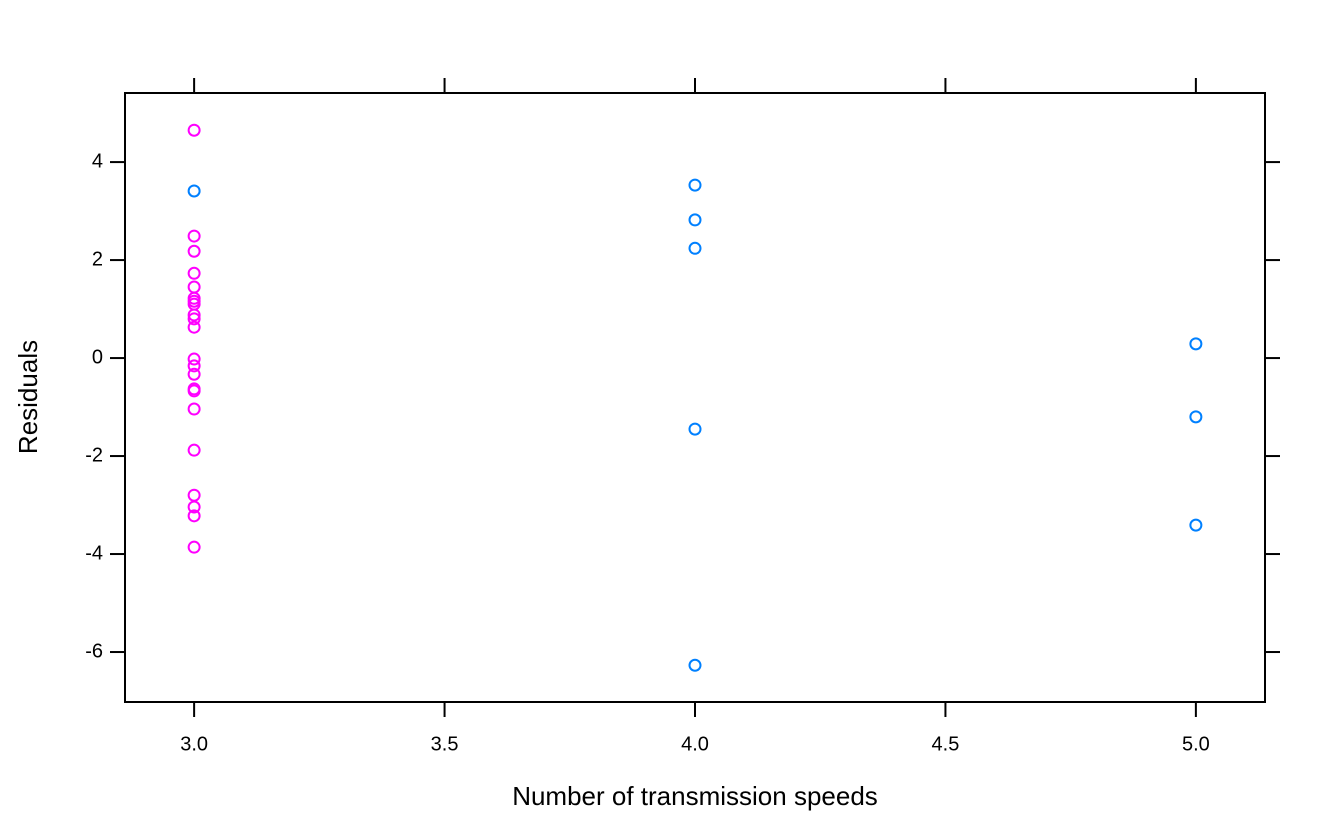 This screenshot has width=1344, height=840. What do you see at coordinates (28, 397) in the screenshot?
I see `y-axis-title: Residuals` at bounding box center [28, 397].